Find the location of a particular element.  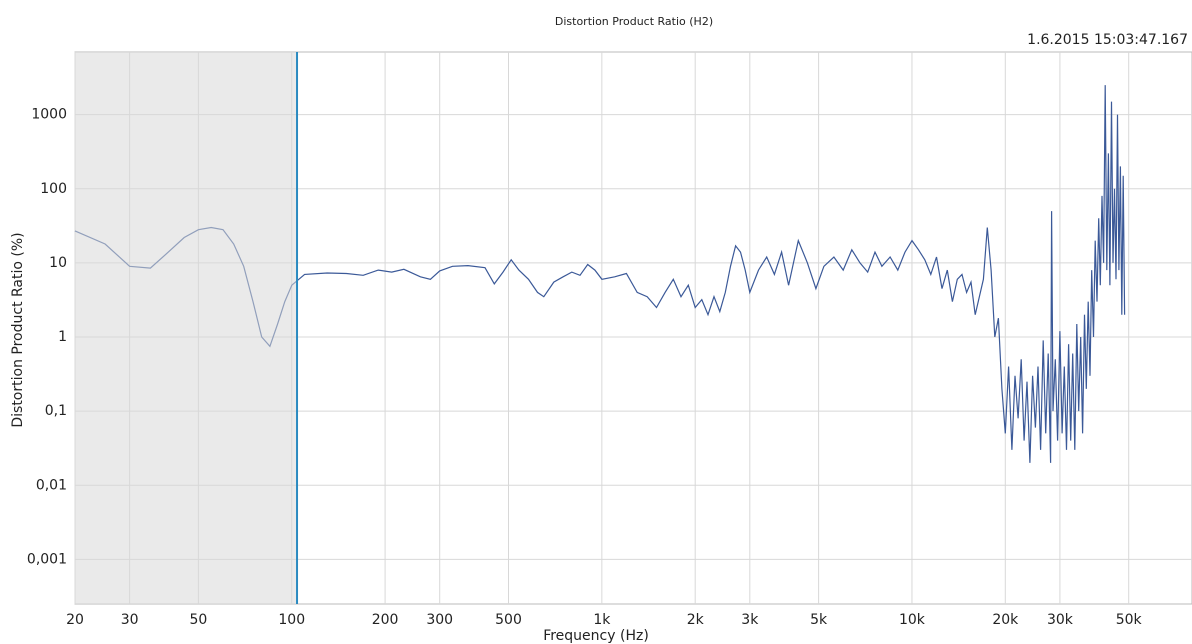

y-tick-label: 10 is located at coordinates (58, 263).